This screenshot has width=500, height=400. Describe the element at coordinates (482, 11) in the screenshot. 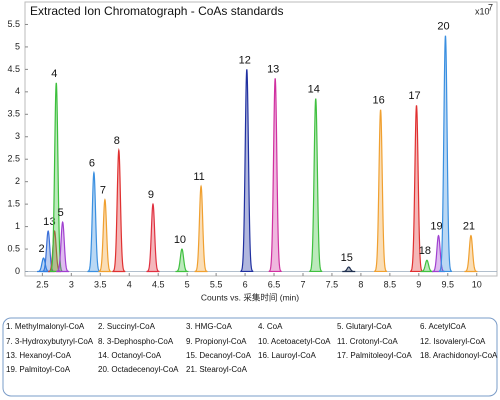

I see `y-multiplier: x10` at that location.